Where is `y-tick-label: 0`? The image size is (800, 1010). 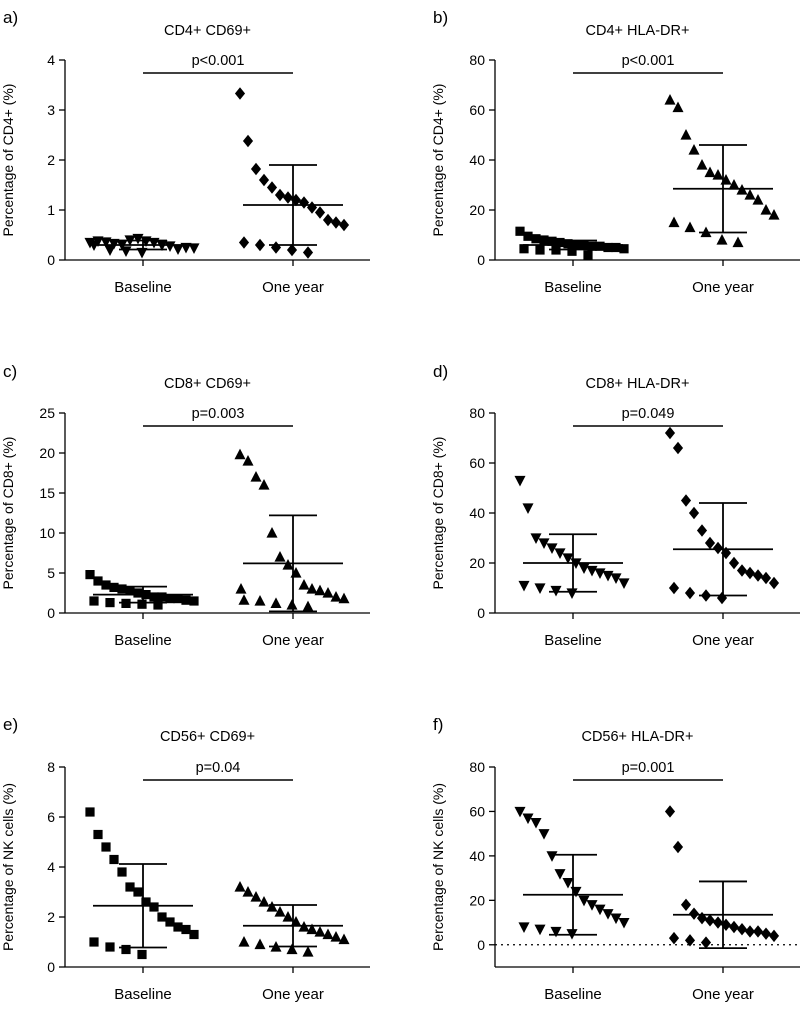
y-tick-label: 0 is located at coordinates (51, 260).